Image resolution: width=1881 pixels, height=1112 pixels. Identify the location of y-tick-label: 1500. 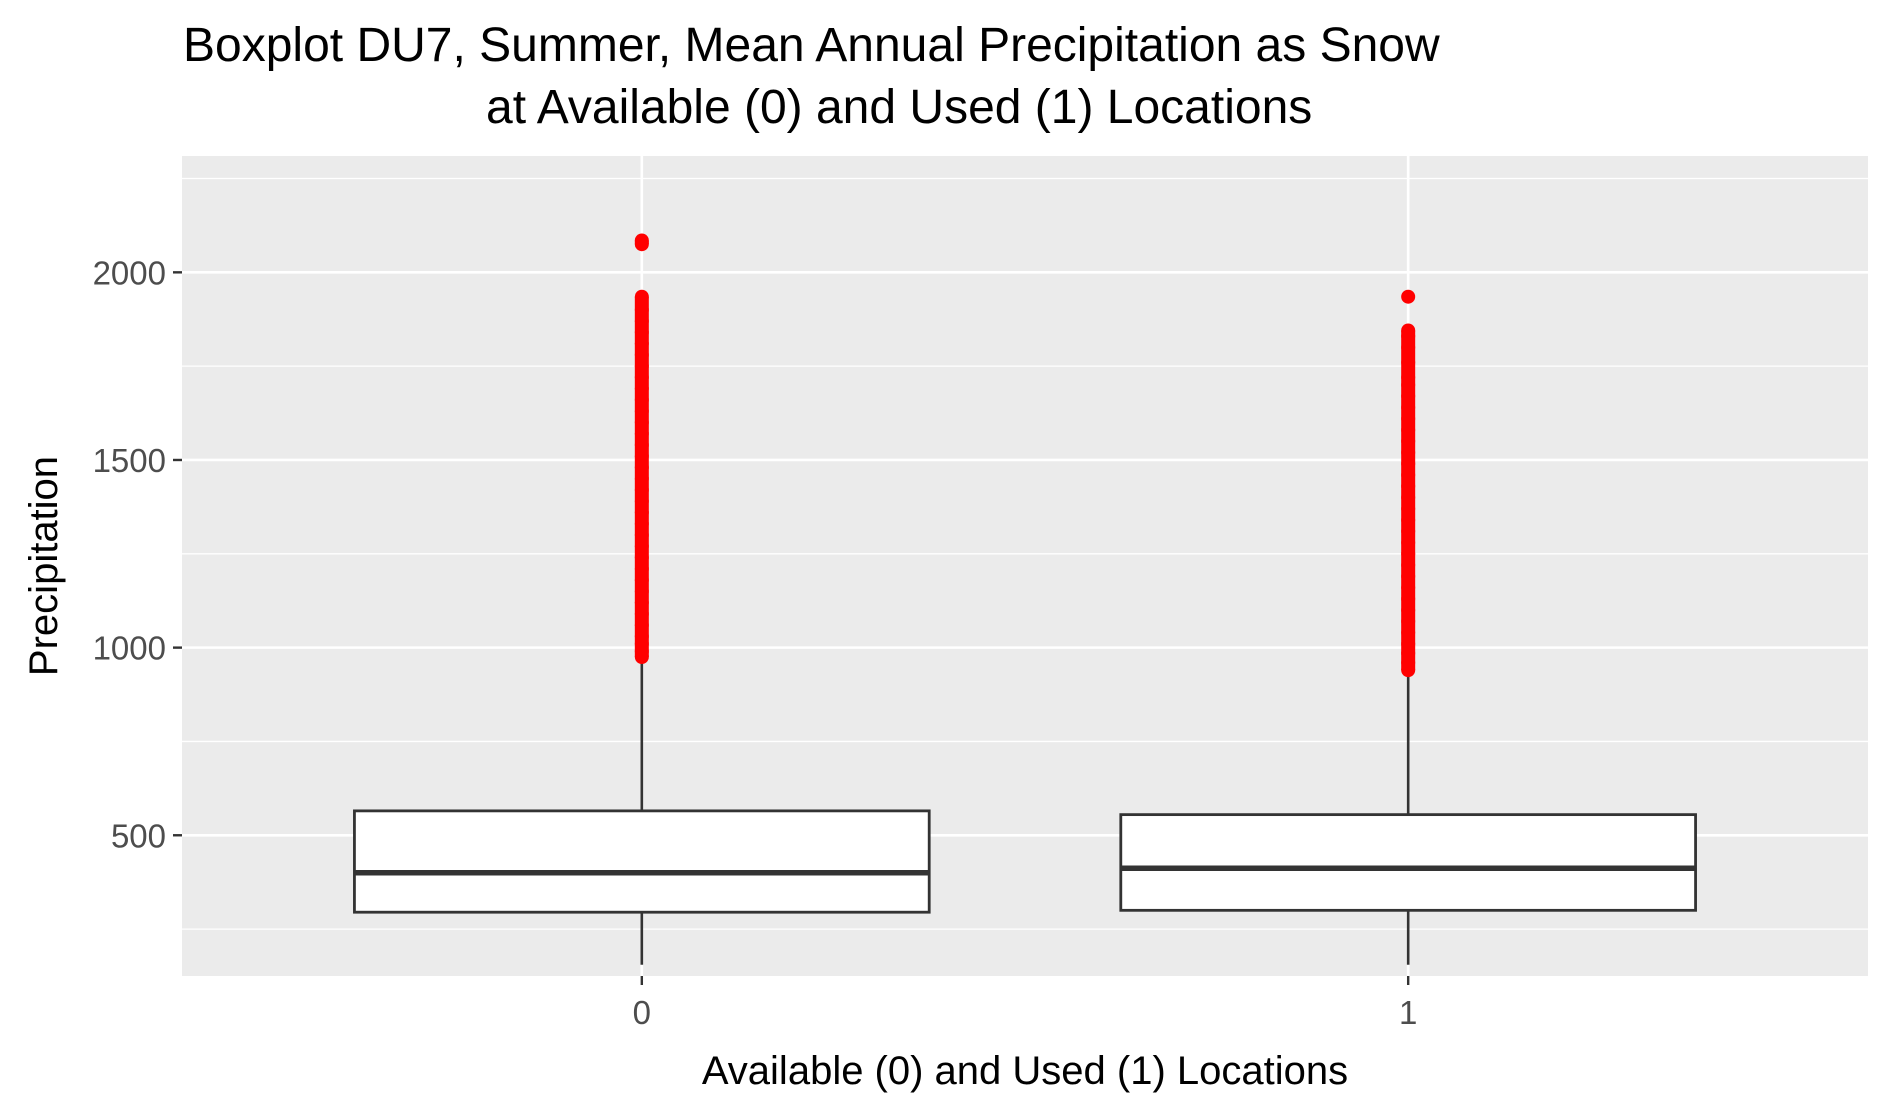
(129, 460).